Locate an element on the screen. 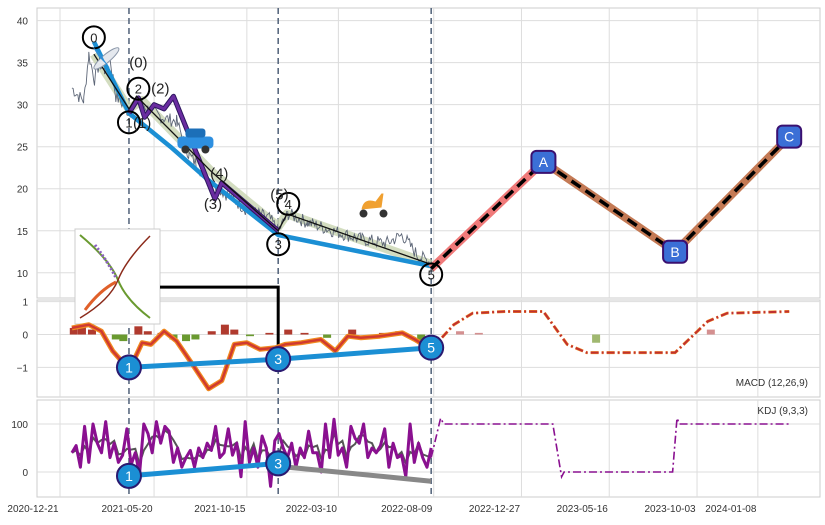  wave-label-text: 3 is located at coordinates (278, 244).